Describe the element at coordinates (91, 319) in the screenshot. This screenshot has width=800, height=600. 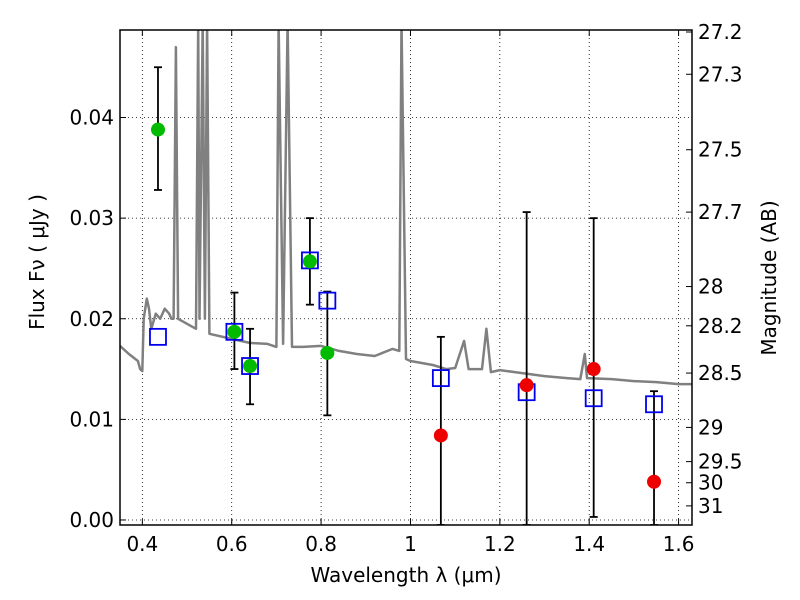
I see `y-tick-label: 0.02` at that location.